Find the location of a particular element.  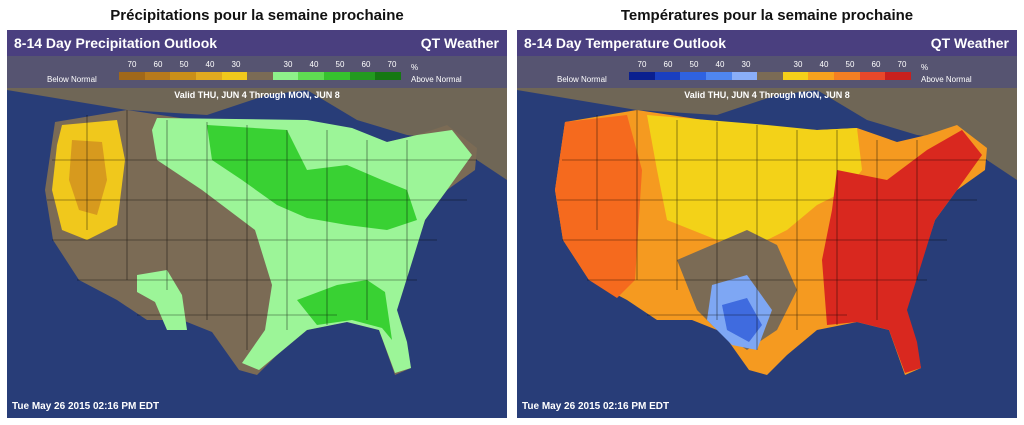

precip-orange-area is located at coordinates (88, 177).